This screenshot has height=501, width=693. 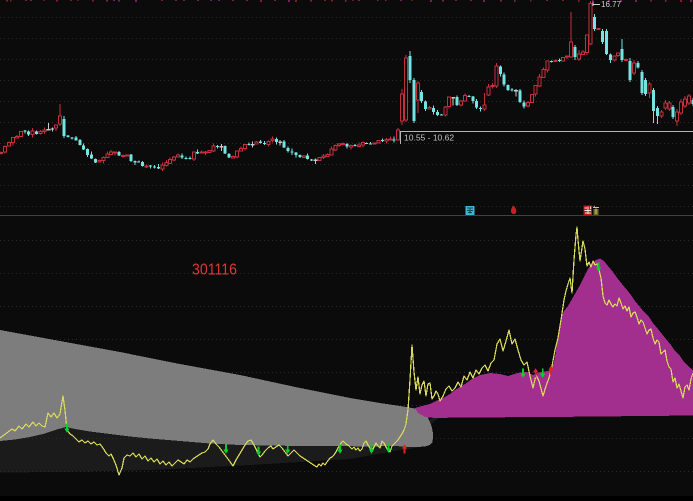 What do you see at coordinates (214, 270) in the screenshot?
I see `svg-text: 301116` at bounding box center [214, 270].